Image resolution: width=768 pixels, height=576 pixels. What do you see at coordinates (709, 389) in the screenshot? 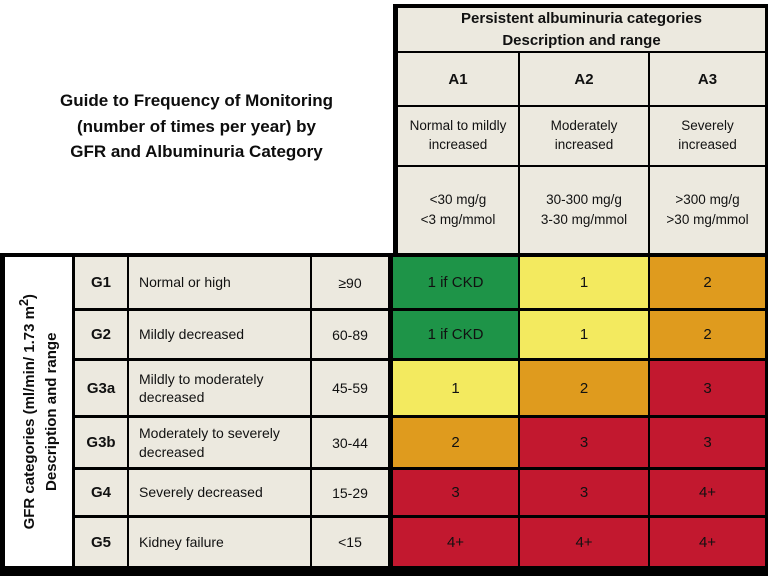
I see `heatmap-cell-g3a-a3: 3` at bounding box center [709, 389].